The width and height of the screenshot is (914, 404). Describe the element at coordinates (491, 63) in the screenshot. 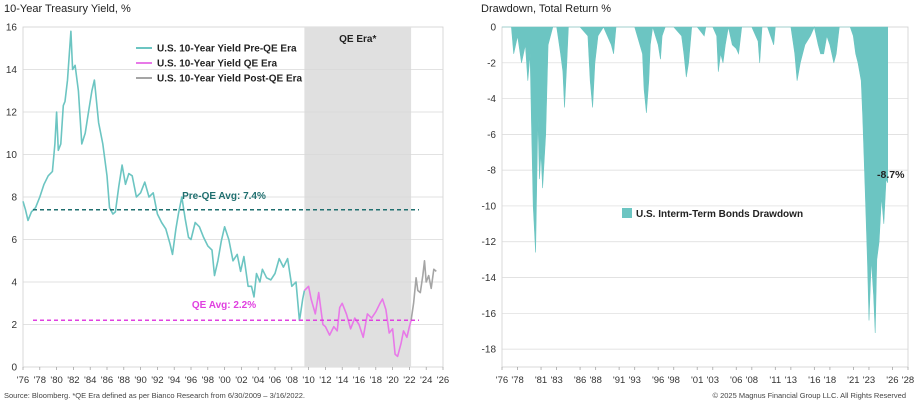

I see `right-y-tick-label: -2` at that location.